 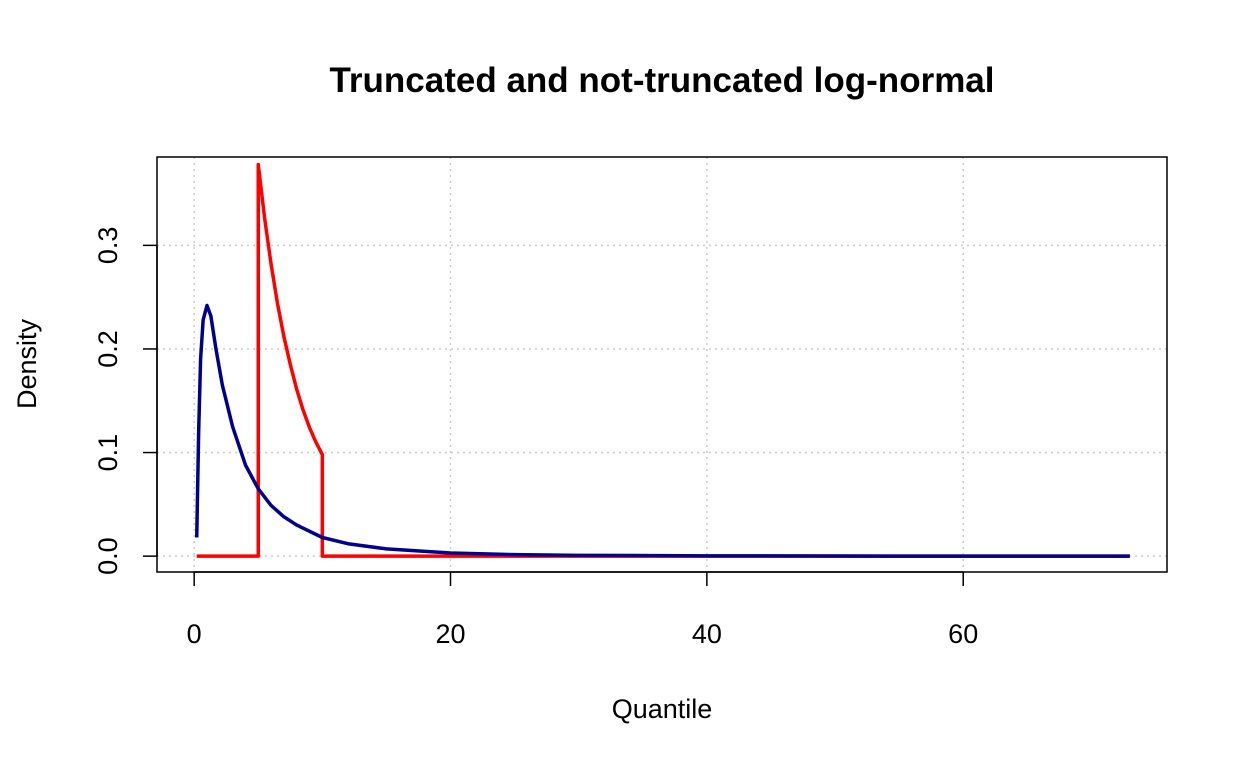 I want to click on y-axis-label: Density, so click(x=27, y=363).